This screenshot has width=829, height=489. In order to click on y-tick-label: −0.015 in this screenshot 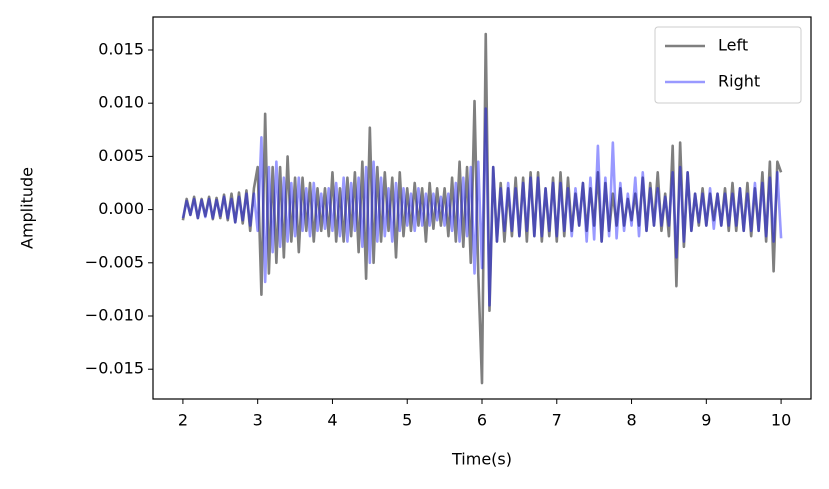, I will do `click(114, 368)`.